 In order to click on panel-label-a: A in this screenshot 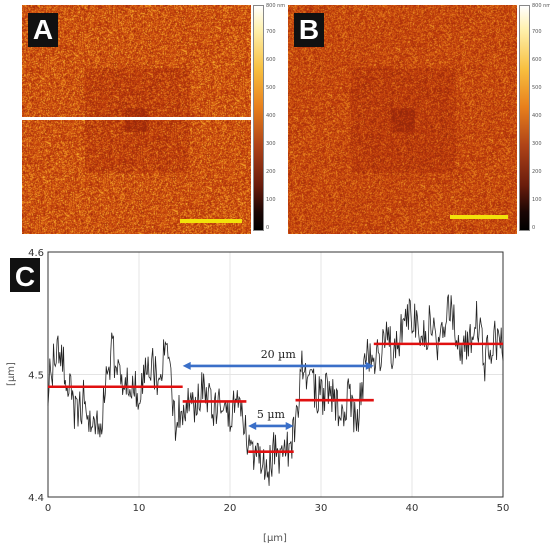, I will do `click(43, 30)`.